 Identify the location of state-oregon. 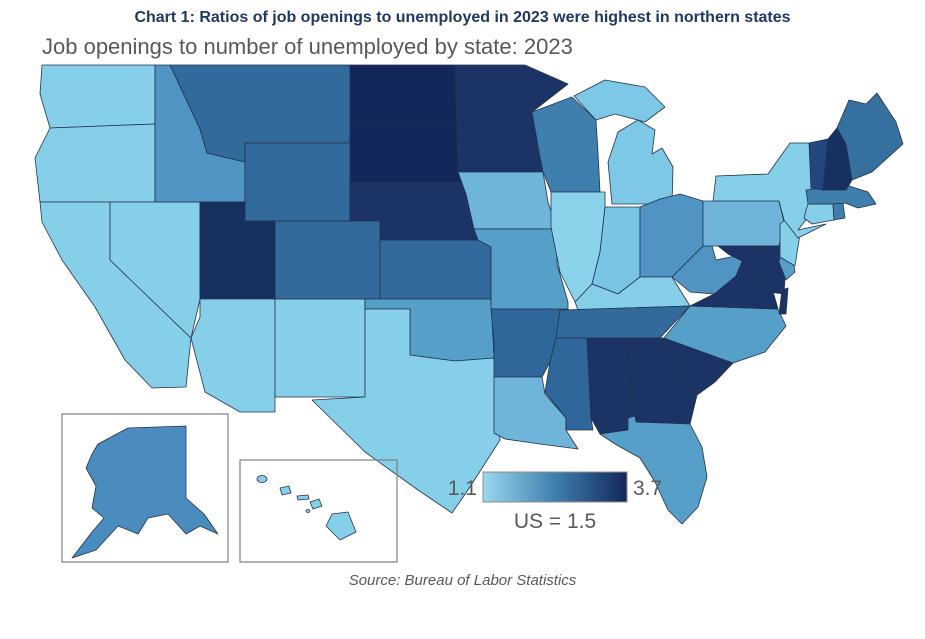
(95, 163).